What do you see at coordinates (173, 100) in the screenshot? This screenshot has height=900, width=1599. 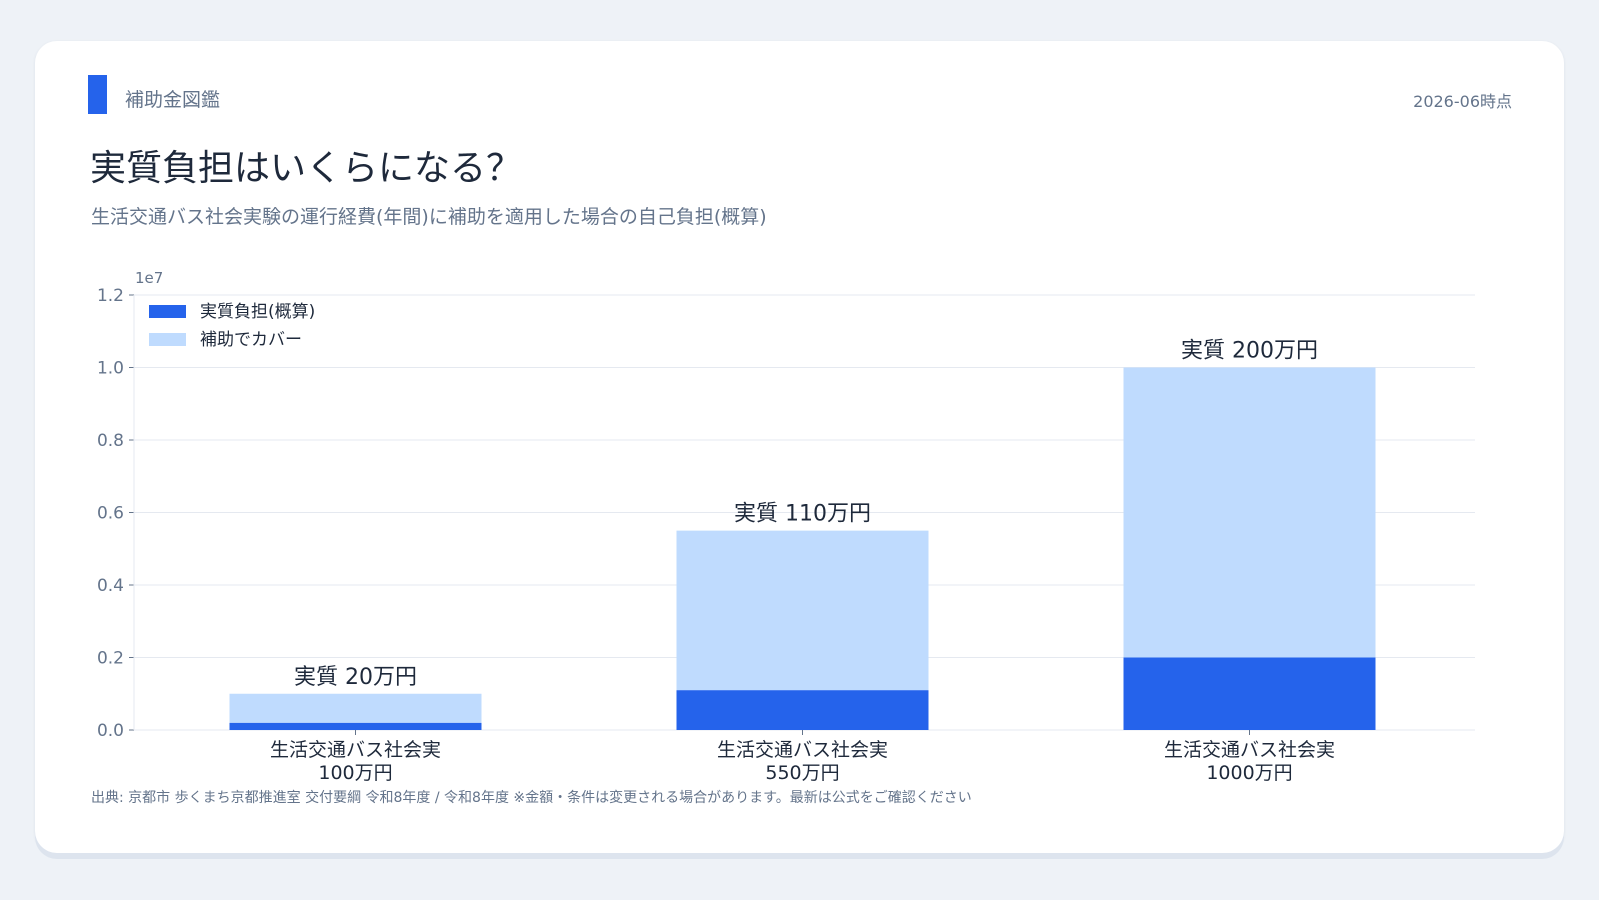 I see `brand-name: 補助金図鑑` at bounding box center [173, 100].